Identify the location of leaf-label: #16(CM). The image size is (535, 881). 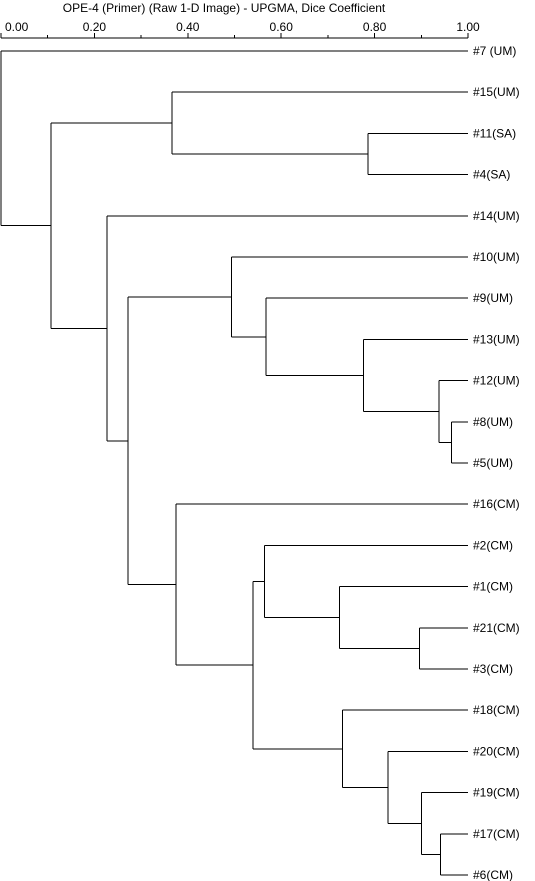
(496, 504).